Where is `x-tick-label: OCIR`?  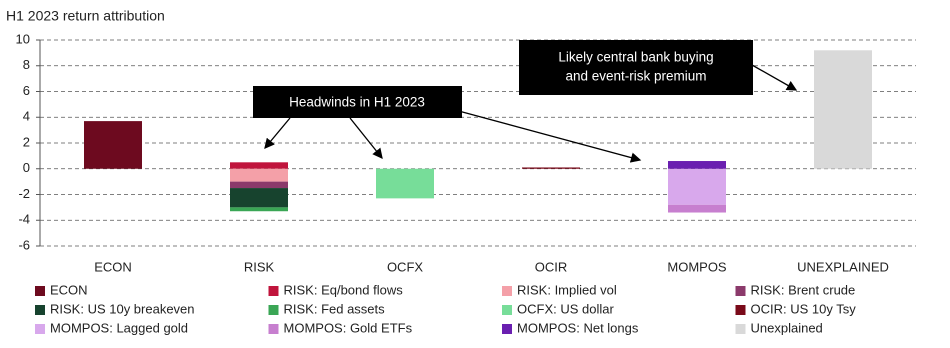 x-tick-label: OCIR is located at coordinates (551, 266).